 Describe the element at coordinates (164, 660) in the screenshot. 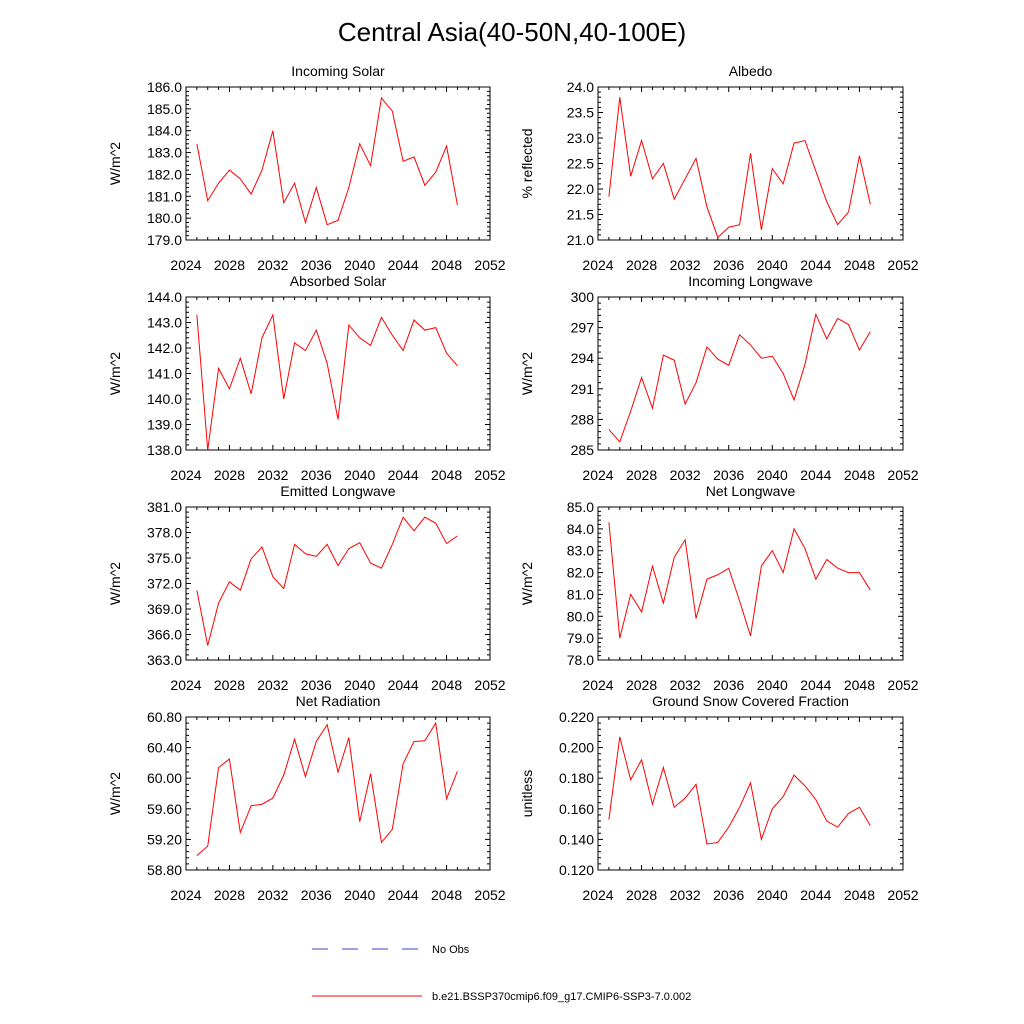

I see `y-tick-label: 363.0` at that location.